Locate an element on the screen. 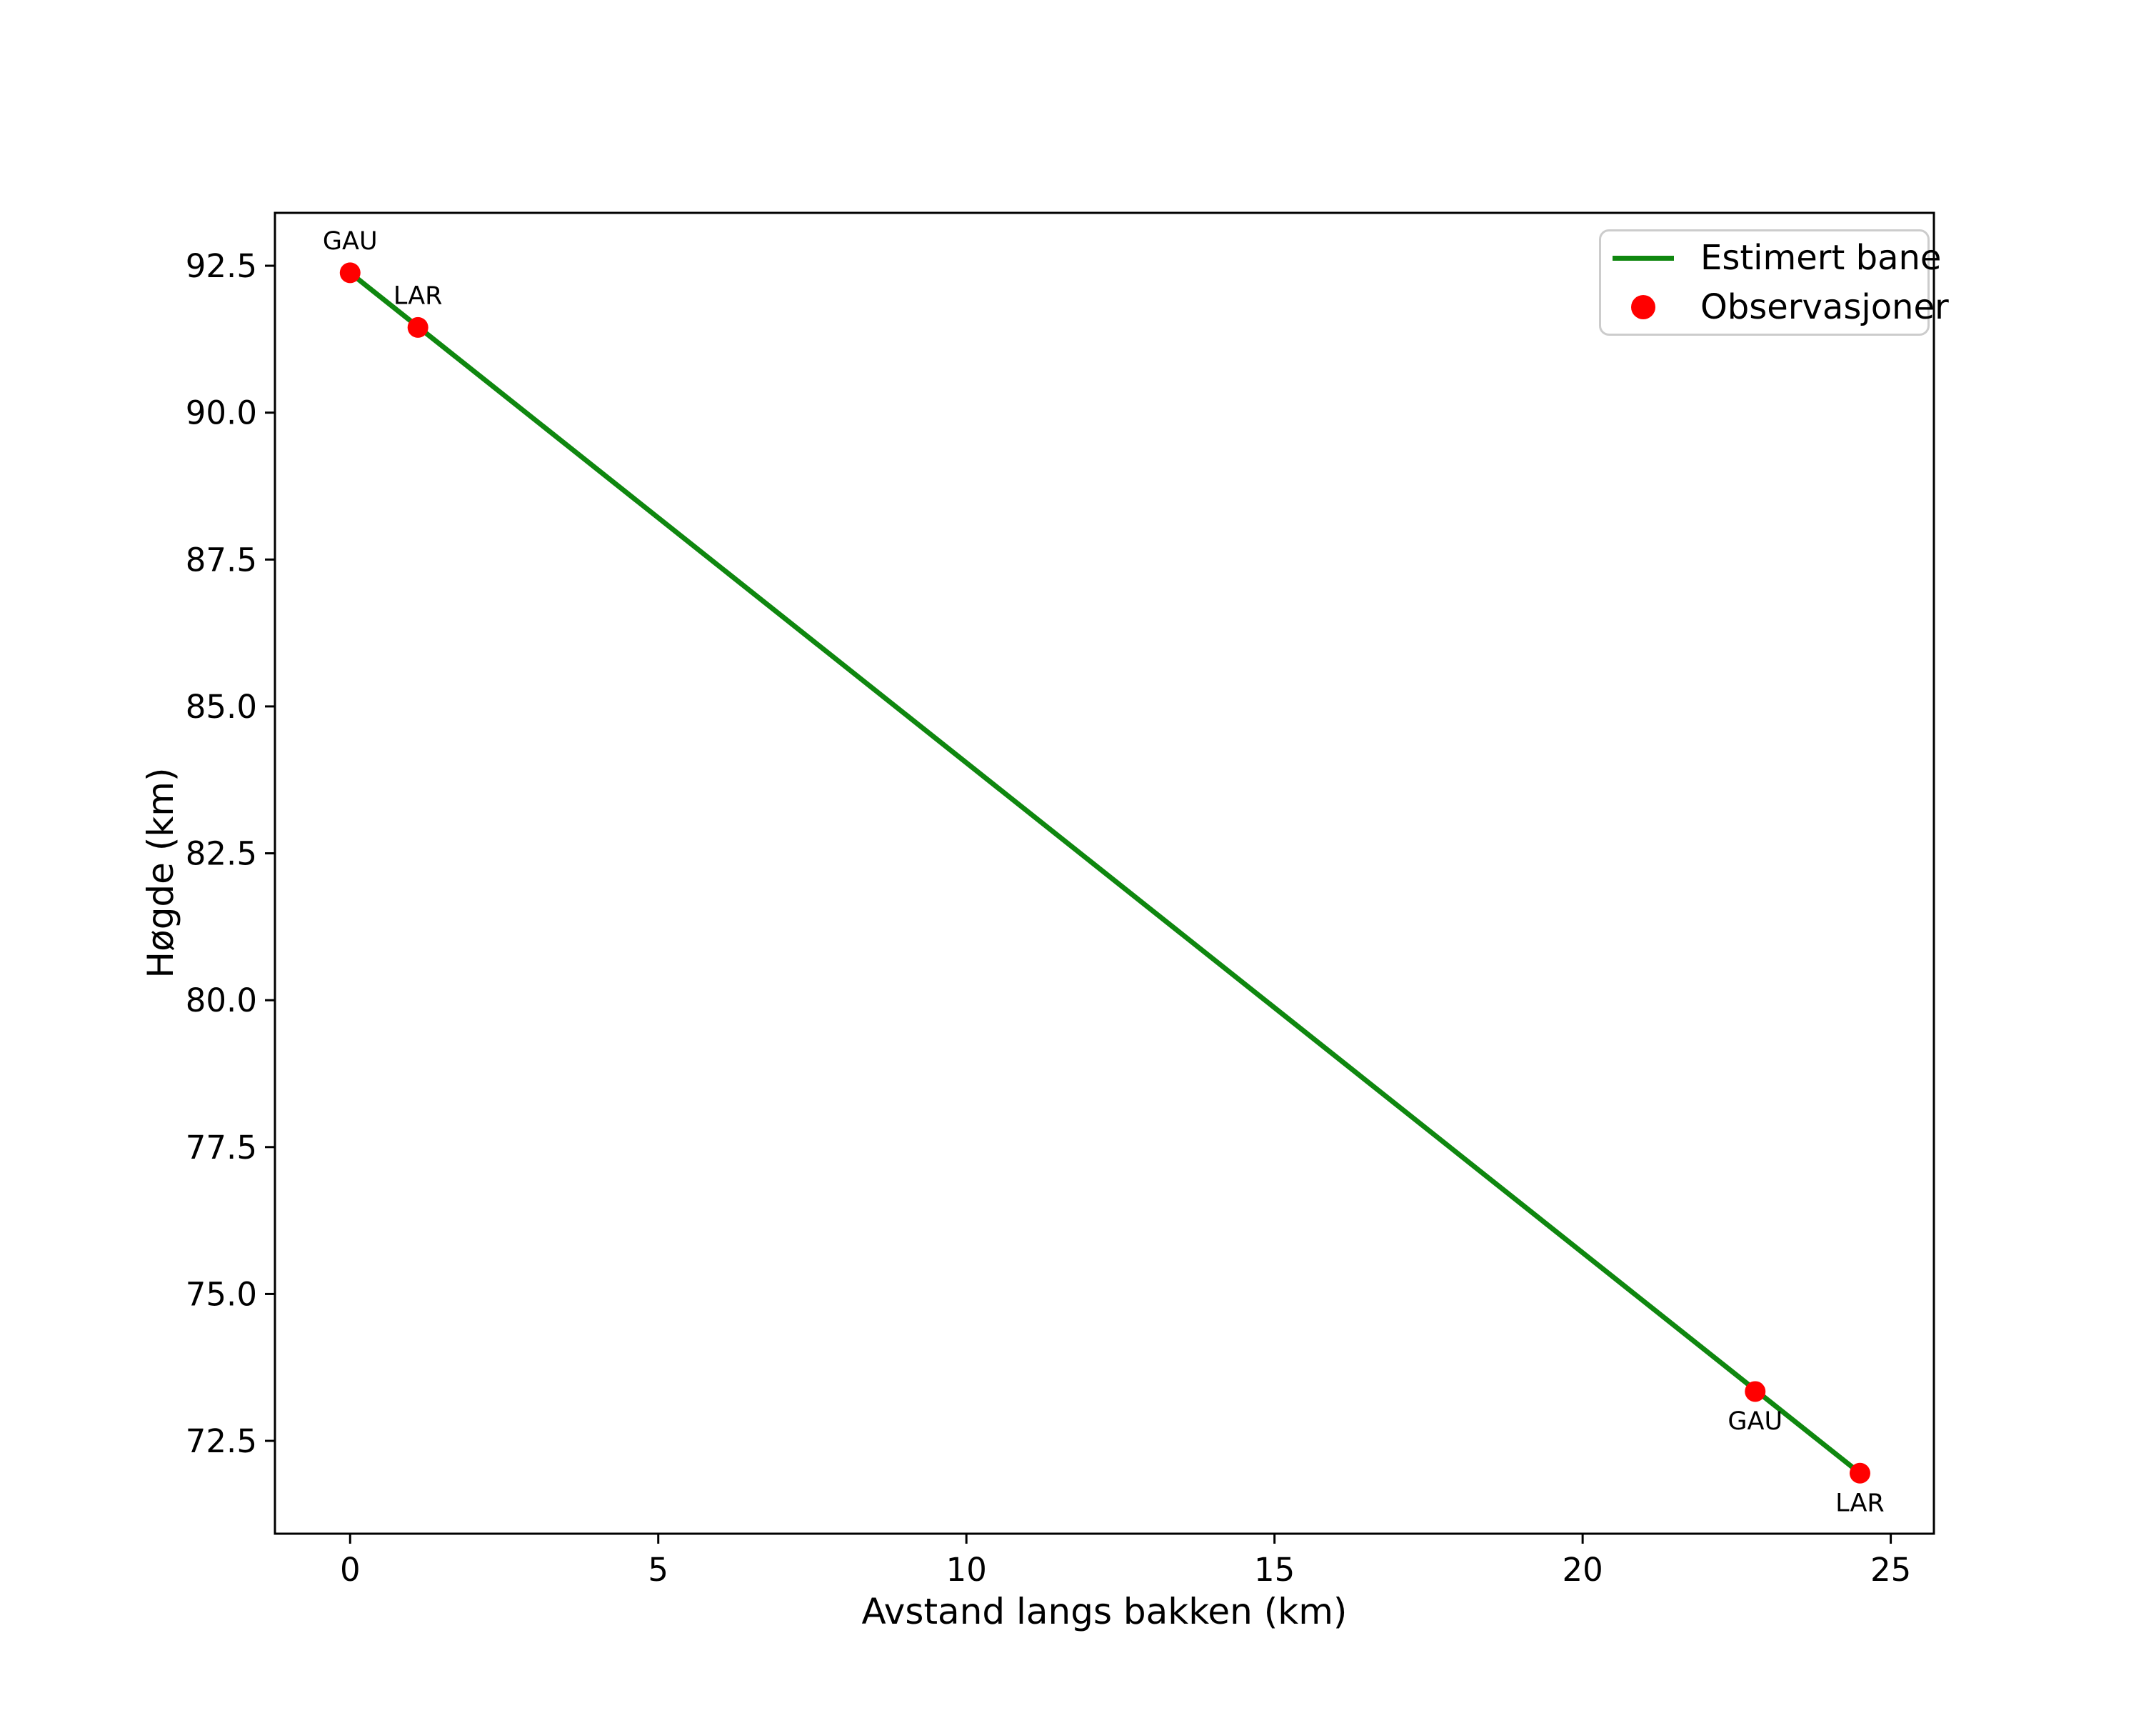  y-axis-label: Høgde (km) is located at coordinates (161, 873).